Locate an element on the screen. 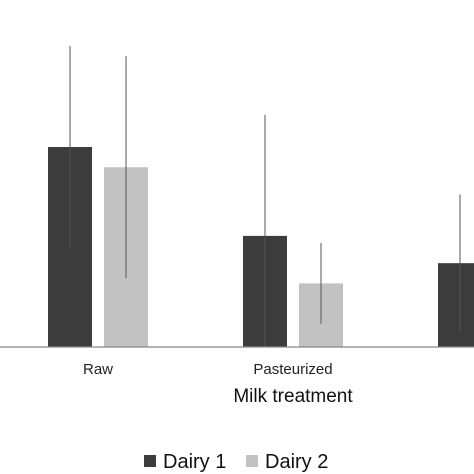  x-tick-label-pasteurized: Pasteurized is located at coordinates (292, 369).